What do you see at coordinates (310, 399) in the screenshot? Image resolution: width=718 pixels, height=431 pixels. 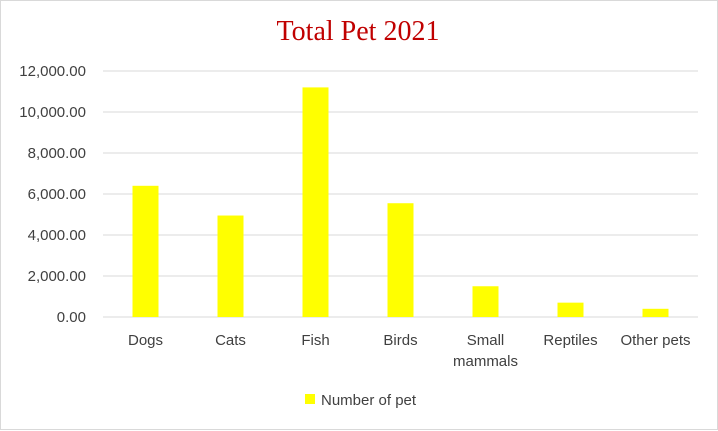 I see `legend-swatch` at bounding box center [310, 399].